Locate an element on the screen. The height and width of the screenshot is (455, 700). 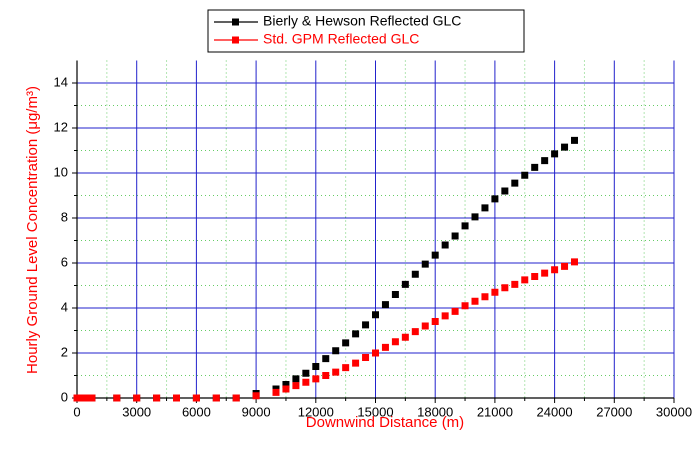
x-tick-label: 6000 is located at coordinates (196, 411).